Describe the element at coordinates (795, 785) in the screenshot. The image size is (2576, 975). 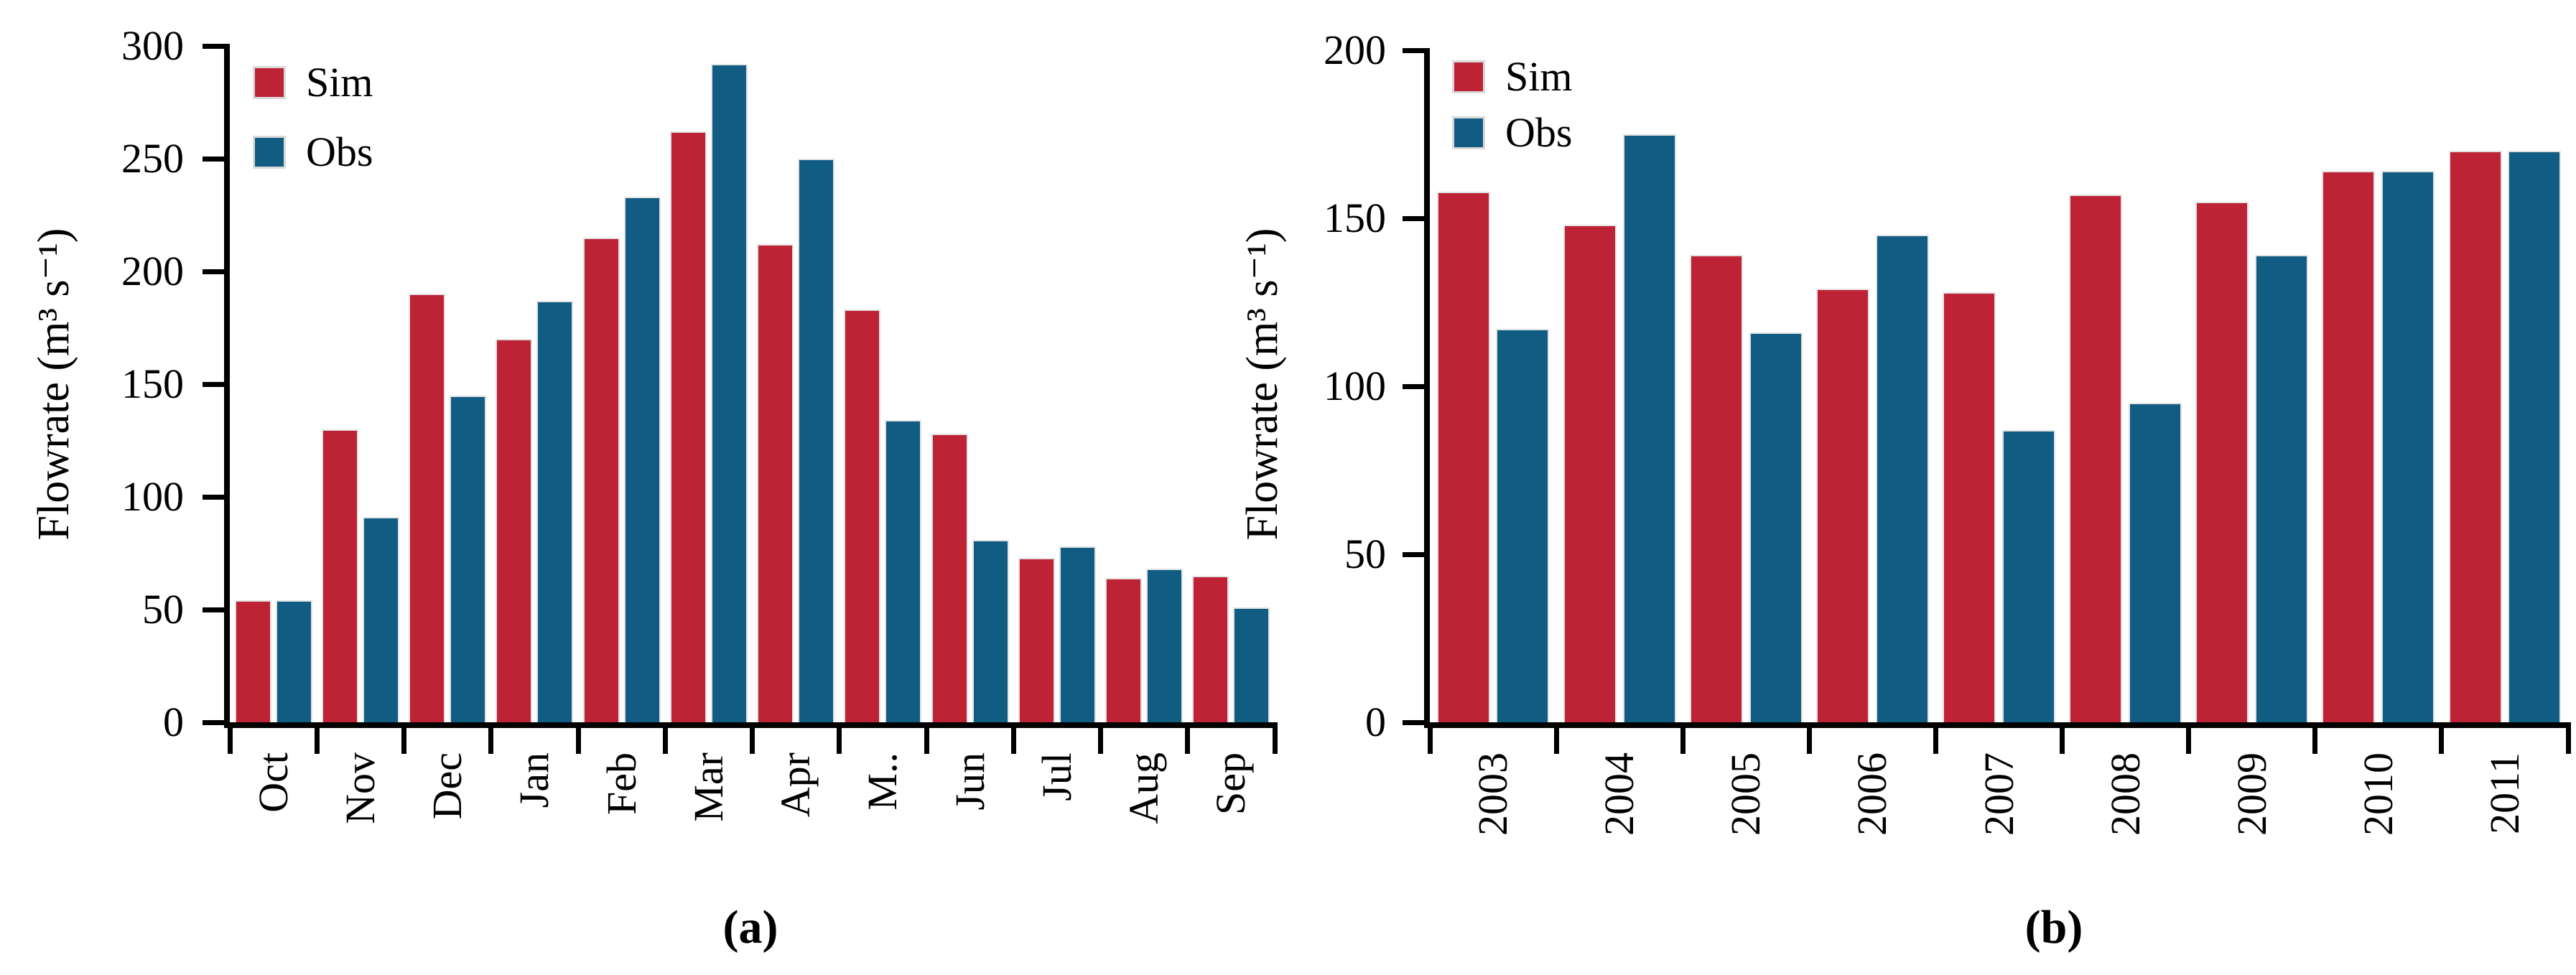
I see `x-tick-label: Apr` at that location.